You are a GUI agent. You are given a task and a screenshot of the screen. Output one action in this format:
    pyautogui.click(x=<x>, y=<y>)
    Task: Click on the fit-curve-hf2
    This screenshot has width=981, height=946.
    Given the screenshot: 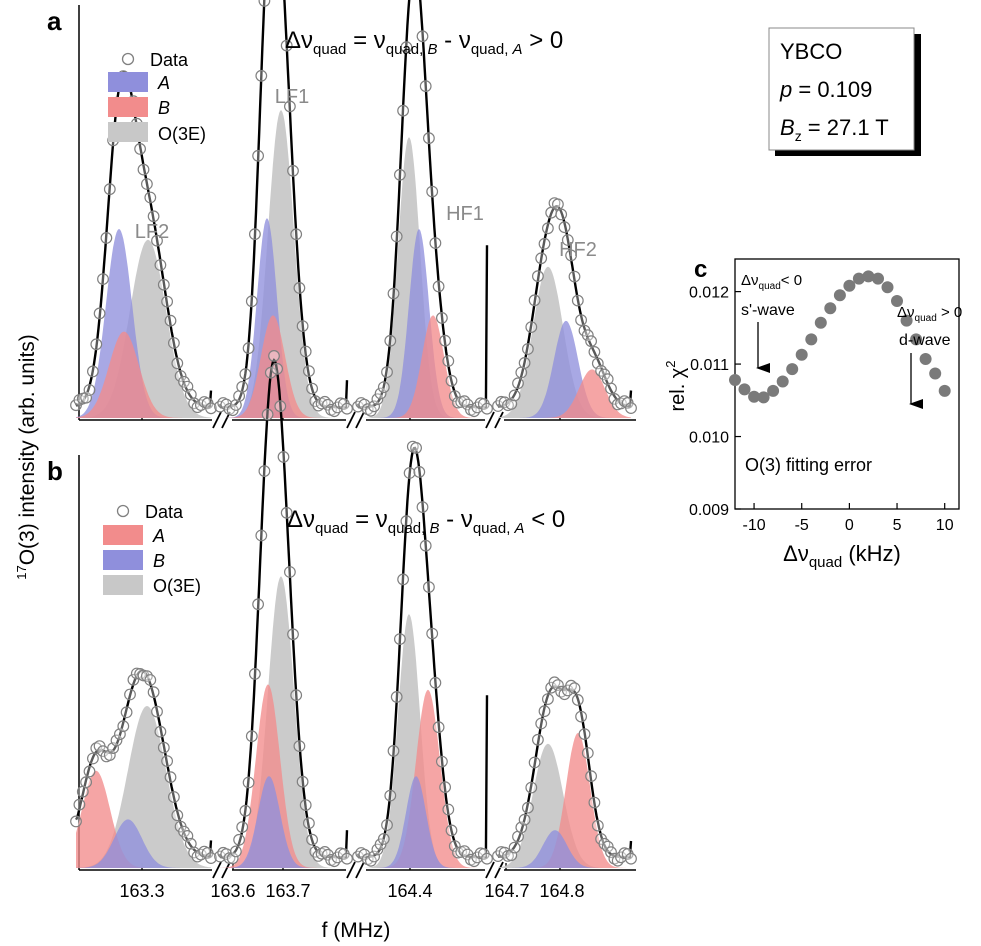 What is the action you would take?
    pyautogui.click(x=564, y=306)
    